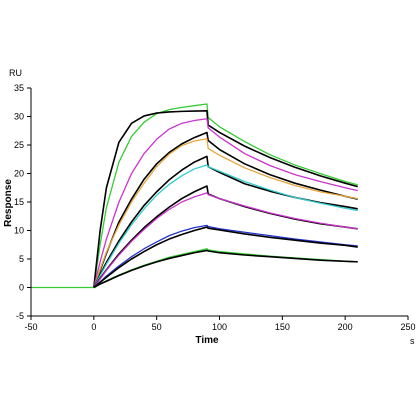 The image size is (416, 416). I want to click on y-tick-label: -5, so click(20, 316).